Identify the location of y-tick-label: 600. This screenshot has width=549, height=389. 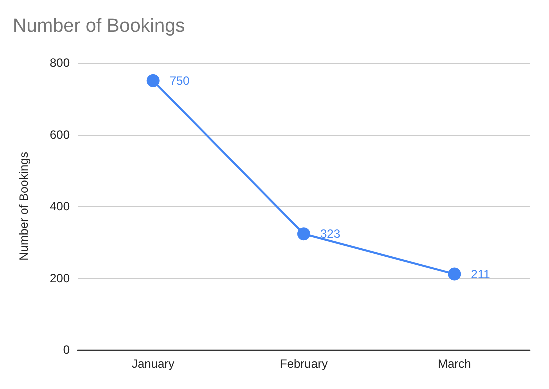
(60, 135).